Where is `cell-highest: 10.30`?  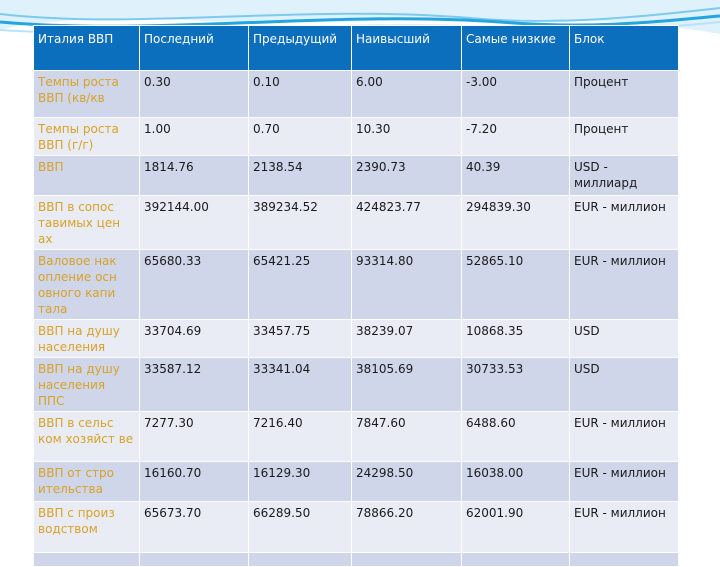
cell-highest: 10.30 is located at coordinates (406, 136).